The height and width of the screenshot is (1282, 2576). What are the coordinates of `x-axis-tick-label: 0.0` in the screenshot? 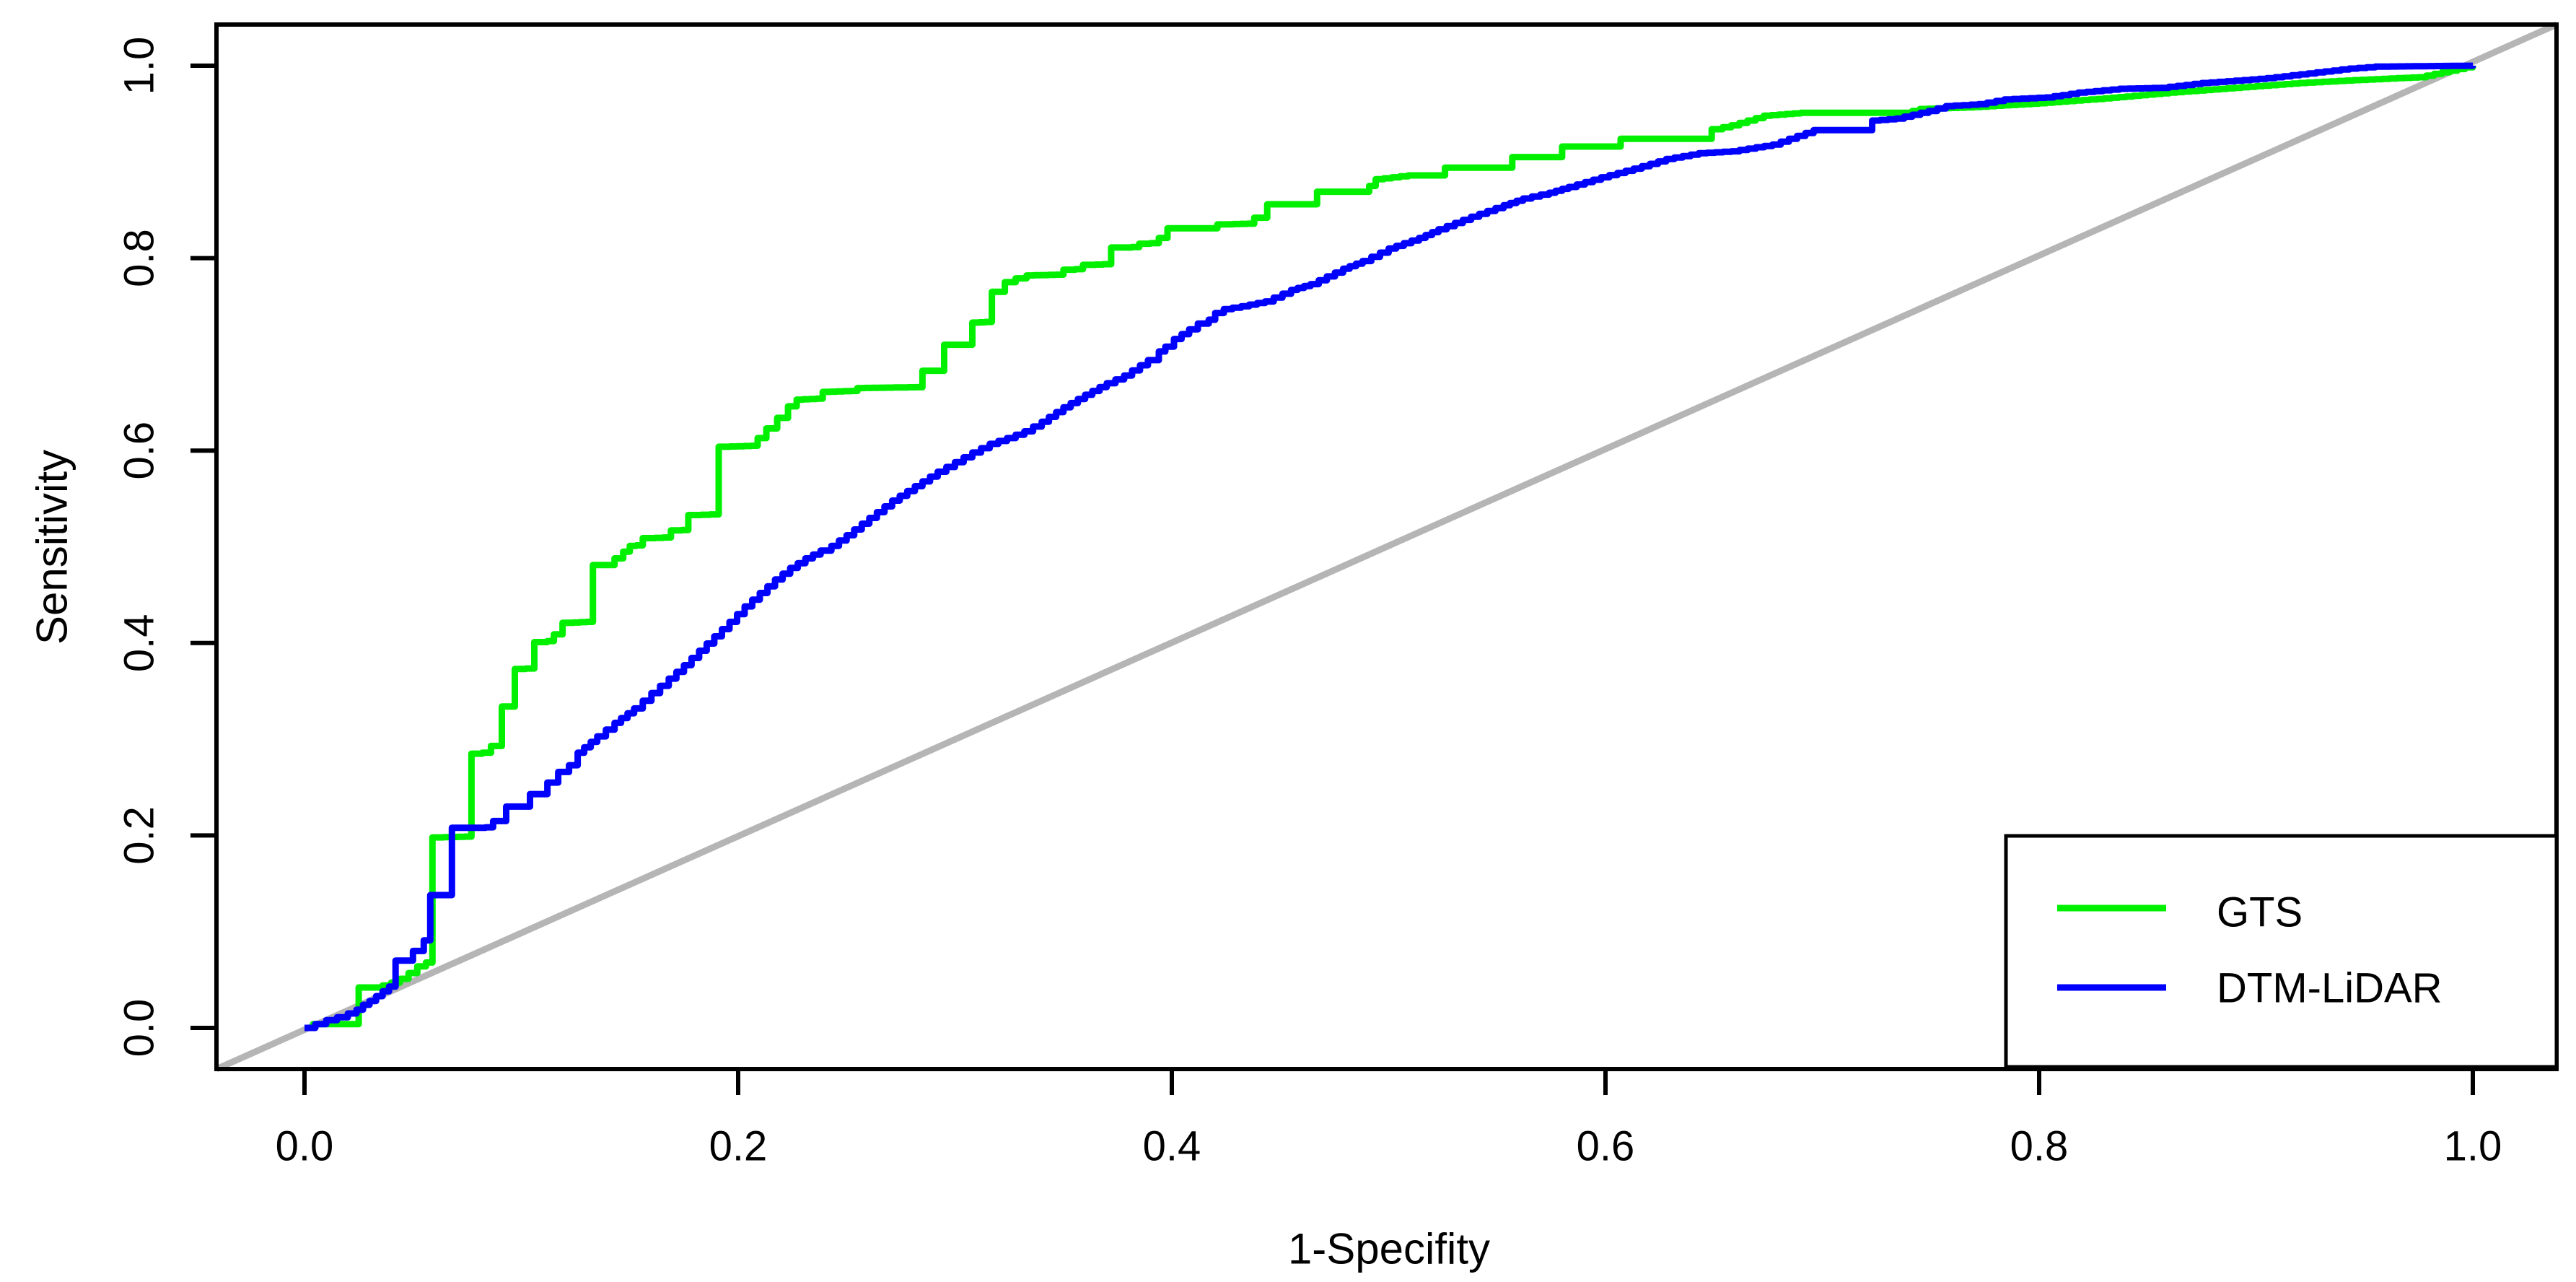 It's located at (305, 1147).